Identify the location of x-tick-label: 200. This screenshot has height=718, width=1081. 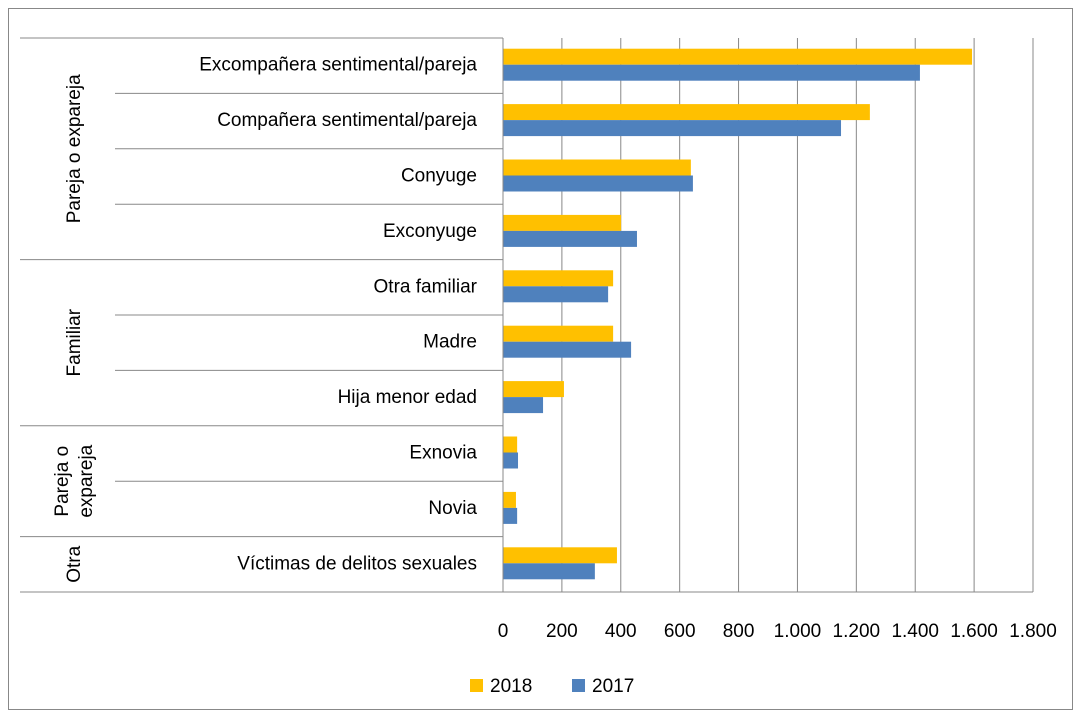
(562, 631).